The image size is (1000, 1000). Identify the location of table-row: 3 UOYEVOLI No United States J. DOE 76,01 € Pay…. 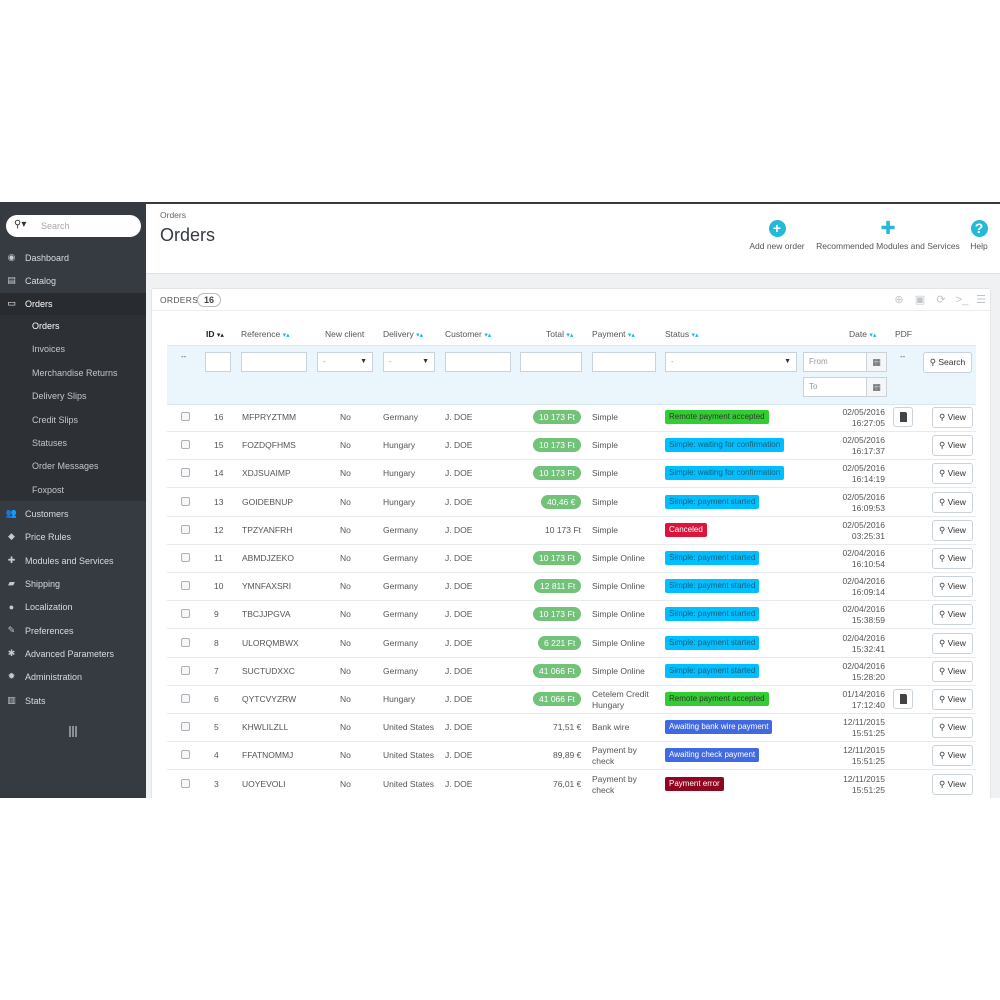
(571, 784).